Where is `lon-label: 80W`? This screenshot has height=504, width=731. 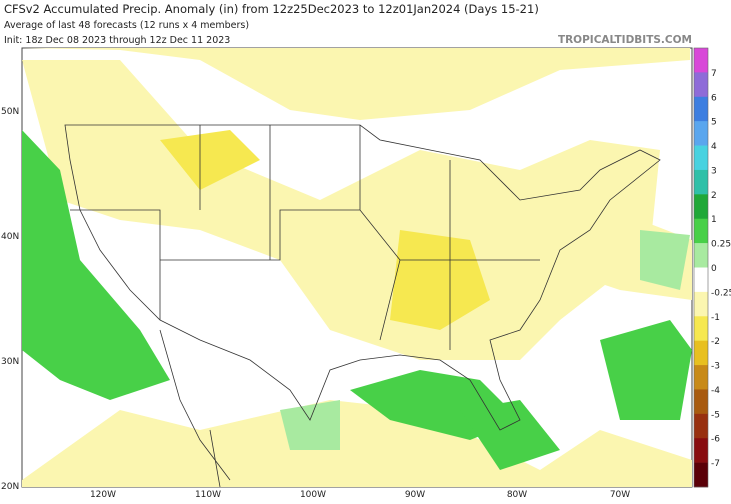 lon-label: 80W is located at coordinates (517, 495).